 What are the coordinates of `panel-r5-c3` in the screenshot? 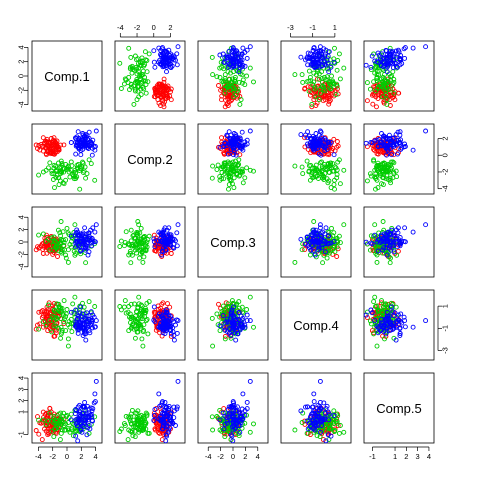 It's located at (233, 408).